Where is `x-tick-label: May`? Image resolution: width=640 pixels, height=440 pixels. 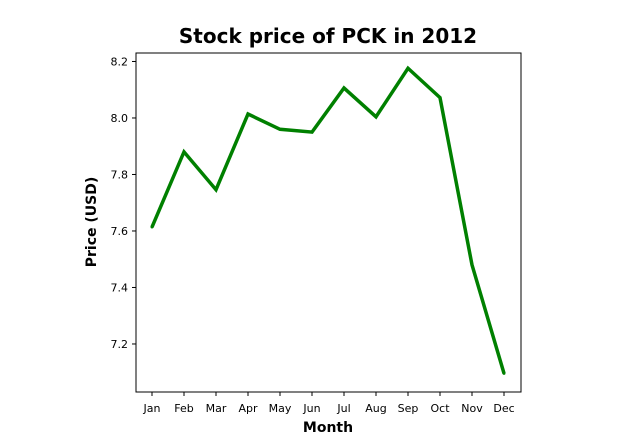
x-tick-label: May is located at coordinates (280, 408).